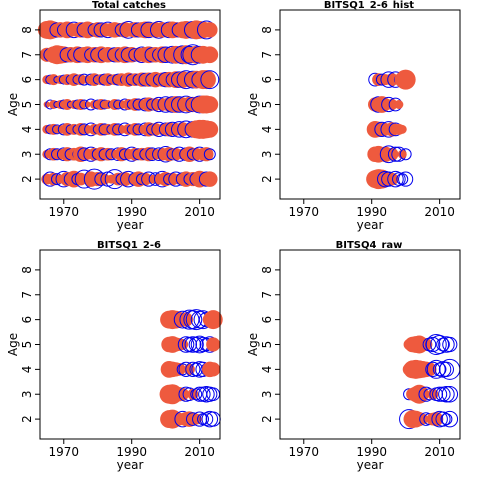  What do you see at coordinates (129, 5) in the screenshot?
I see `panel-title: Total catches` at bounding box center [129, 5].